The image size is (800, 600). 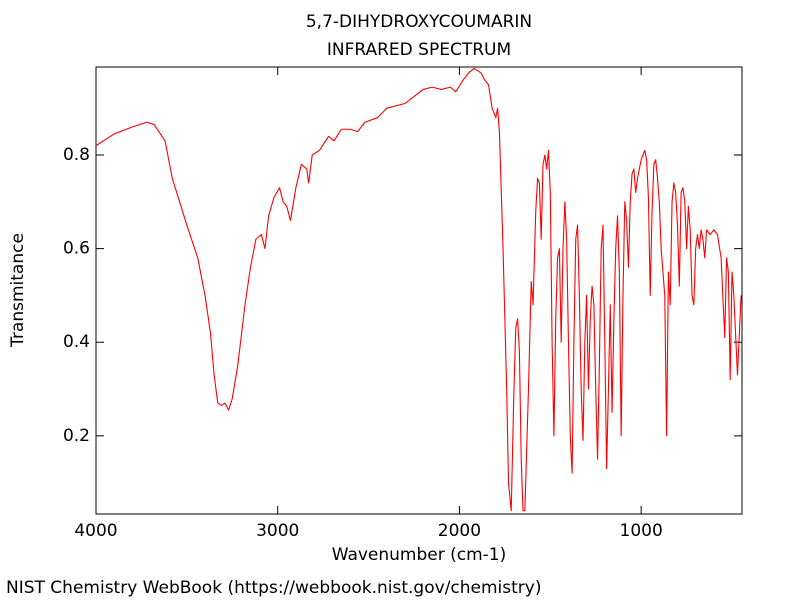 What do you see at coordinates (76, 249) in the screenshot?
I see `y-tick-label: 0.6` at bounding box center [76, 249].